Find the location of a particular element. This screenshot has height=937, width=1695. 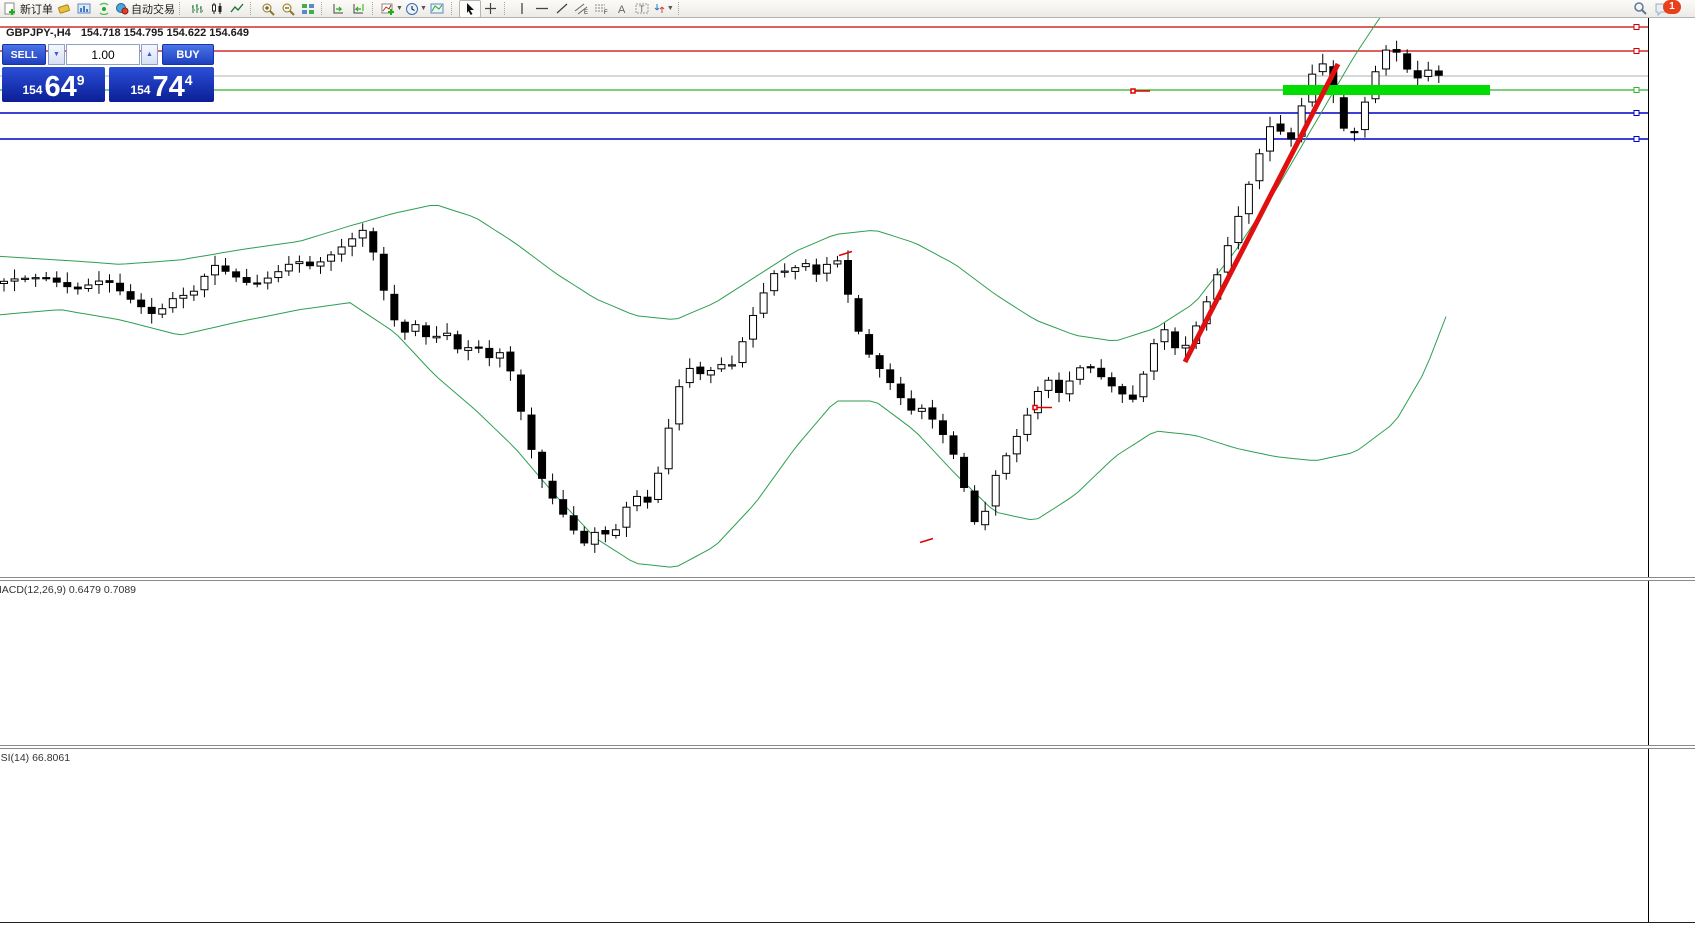

horizontal-level-lines is located at coordinates (824, 83).